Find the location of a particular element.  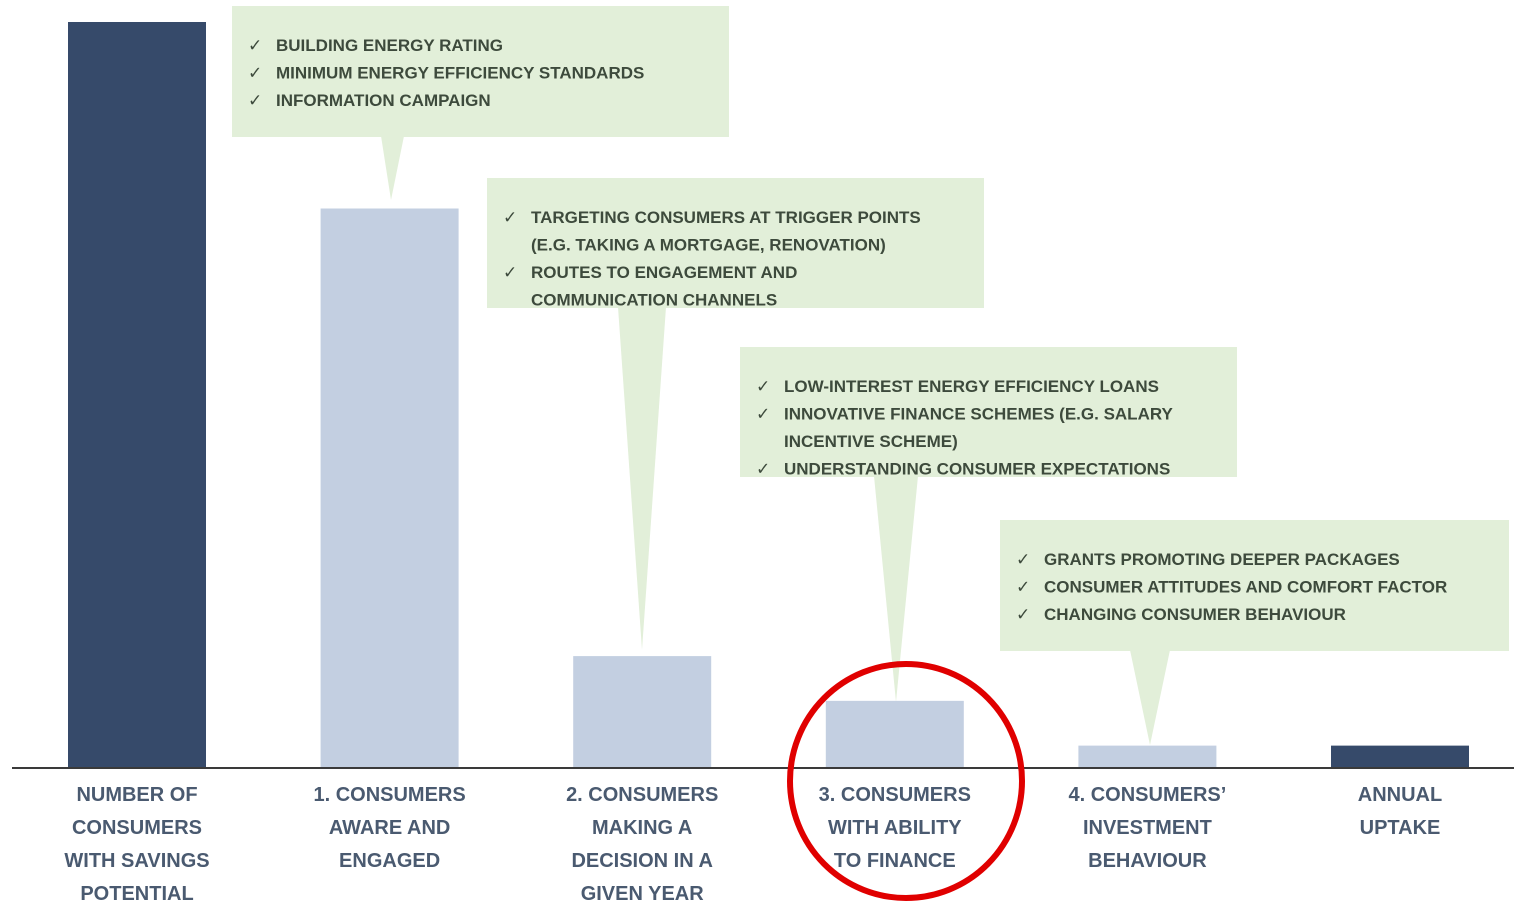

callout-text: INFORMATION CAMPAIGN is located at coordinates (383, 100).